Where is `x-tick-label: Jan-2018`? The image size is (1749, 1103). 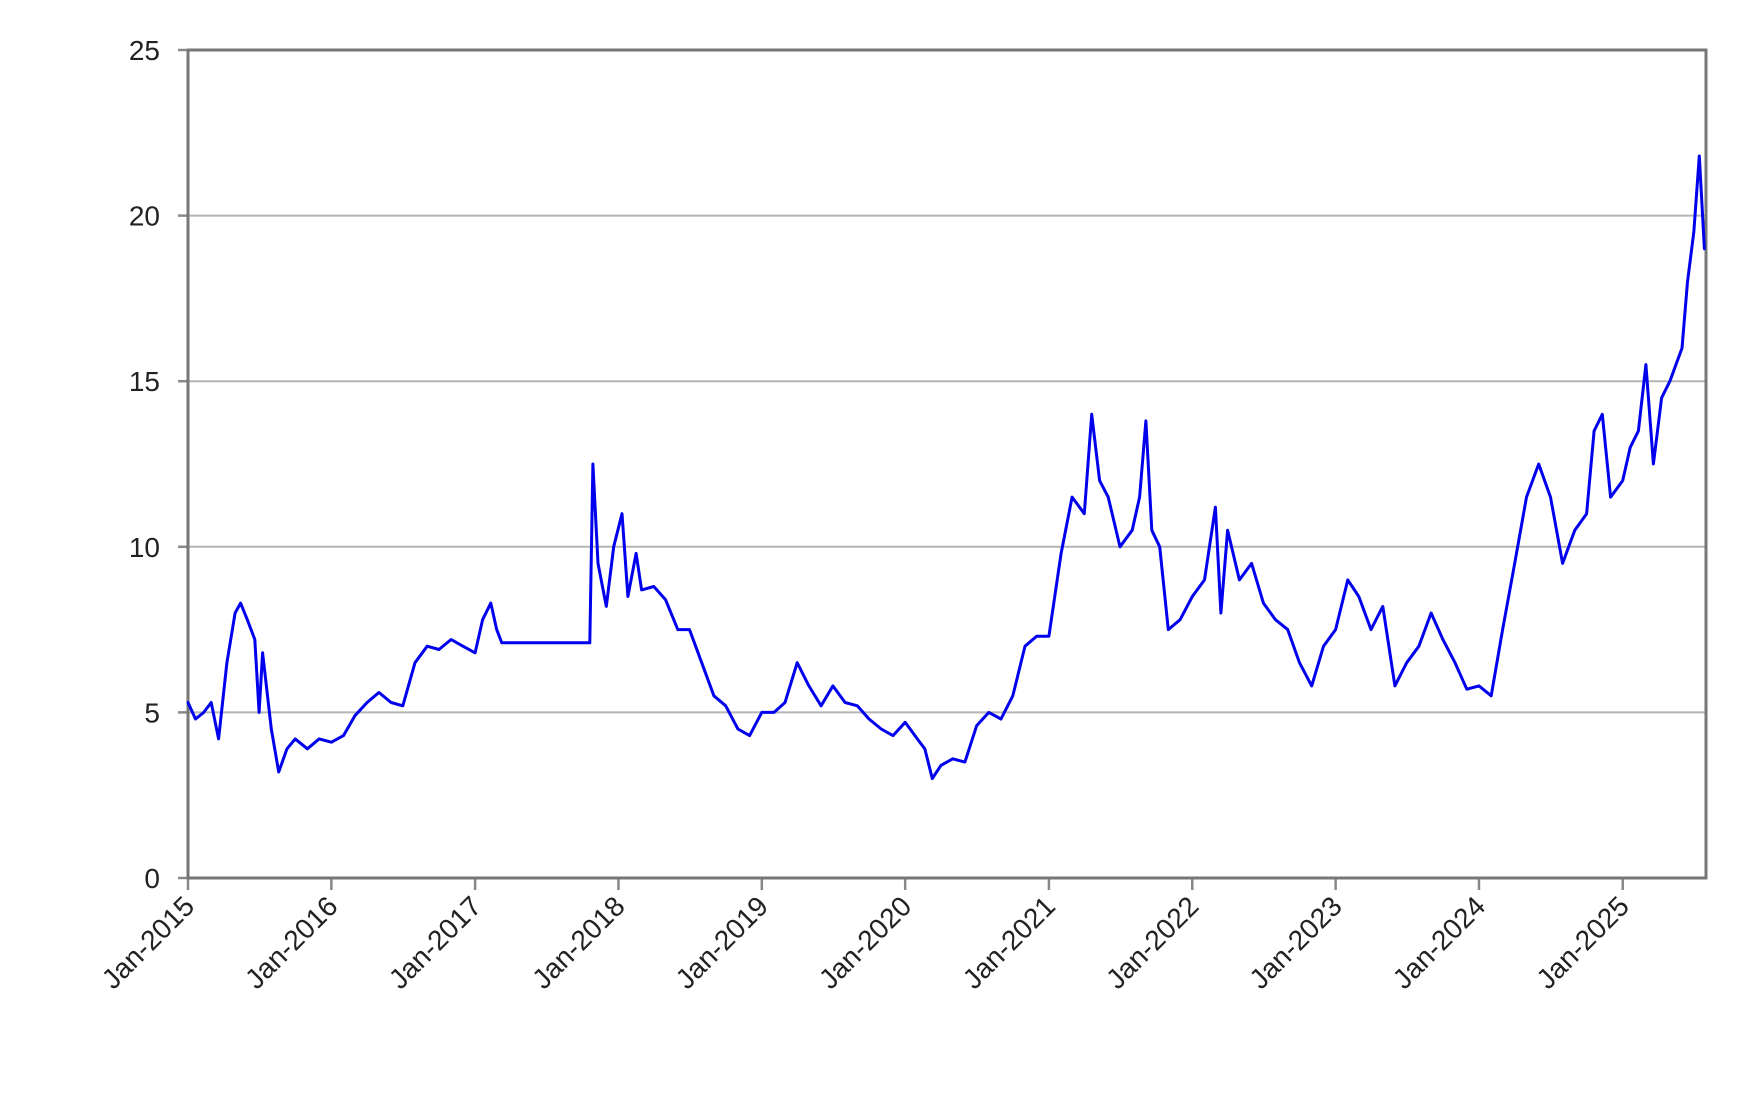 x-tick-label: Jan-2018 is located at coordinates (578, 942).